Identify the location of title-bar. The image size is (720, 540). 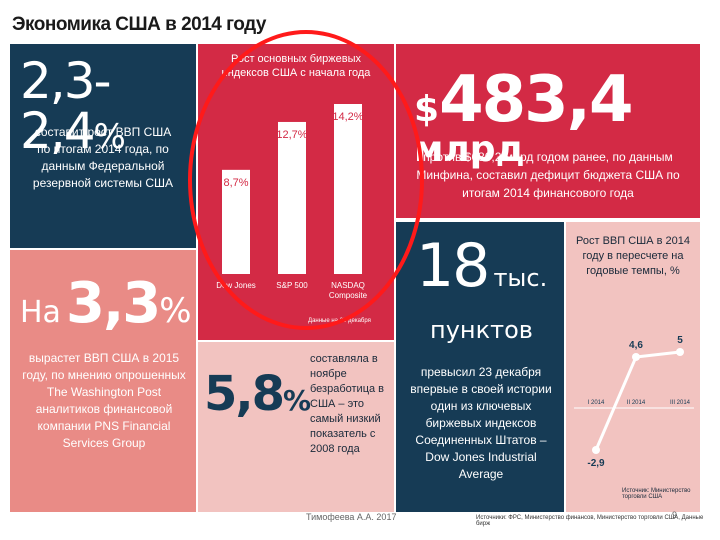
(355, 27).